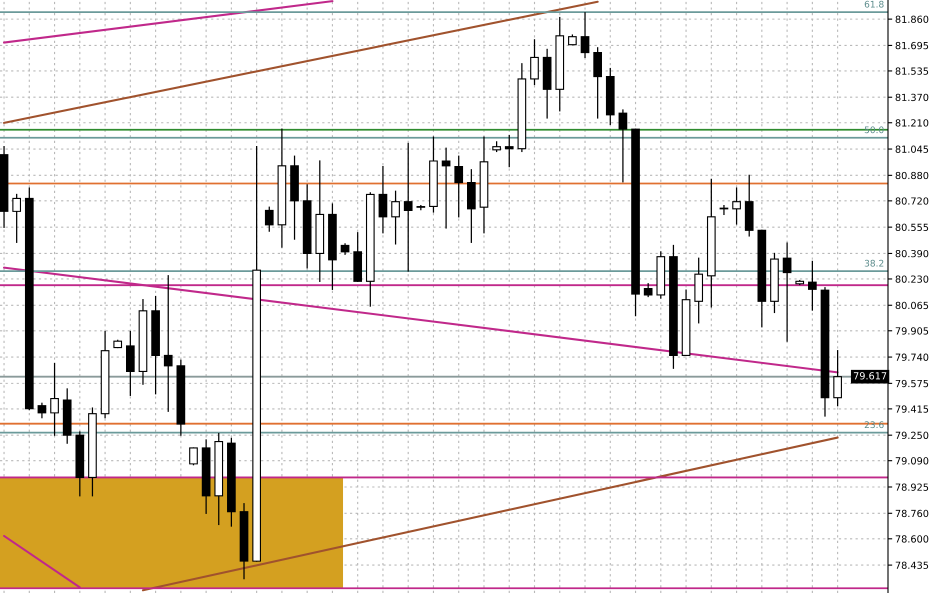 This screenshot has width=948, height=593. Describe the element at coordinates (912, 331) in the screenshot. I see `y-tick-label: 79.905` at that location.